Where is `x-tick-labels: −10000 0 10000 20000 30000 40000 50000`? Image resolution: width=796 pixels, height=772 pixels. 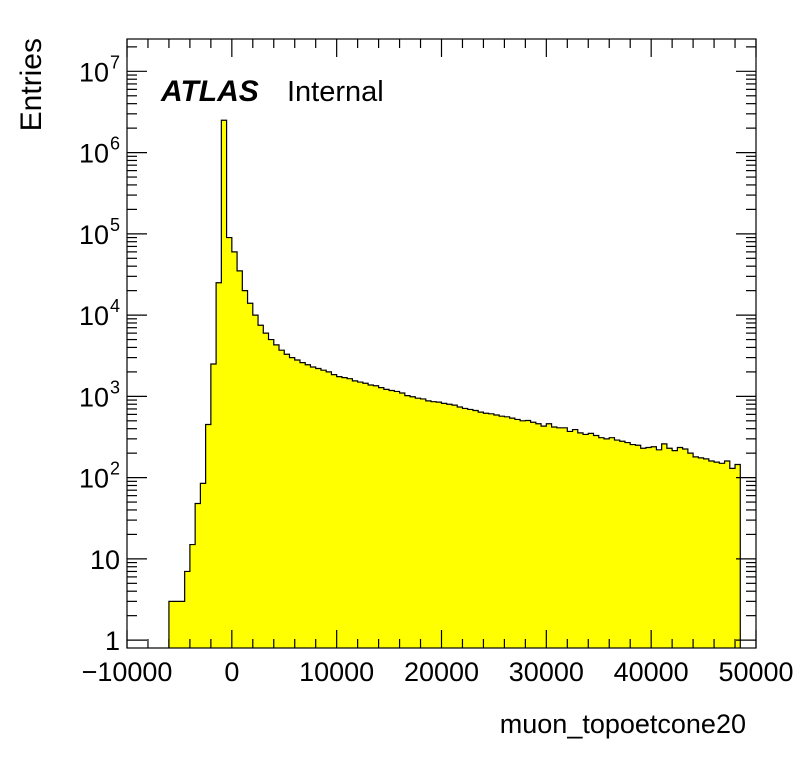
x-tick-labels: −10000 0 10000 20000 30000 40000 50000 is located at coordinates (438, 672).